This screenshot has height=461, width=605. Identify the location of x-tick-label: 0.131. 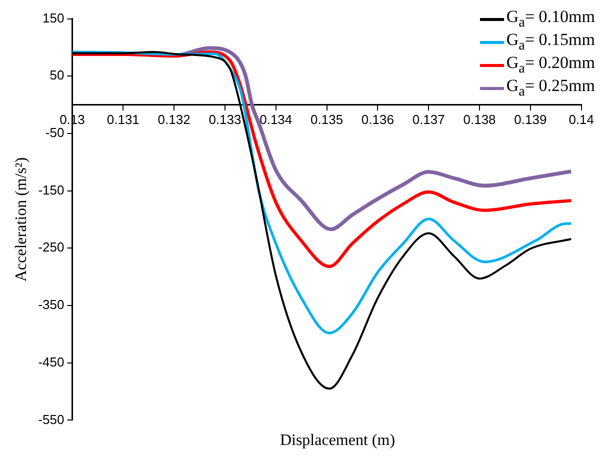
(123, 120).